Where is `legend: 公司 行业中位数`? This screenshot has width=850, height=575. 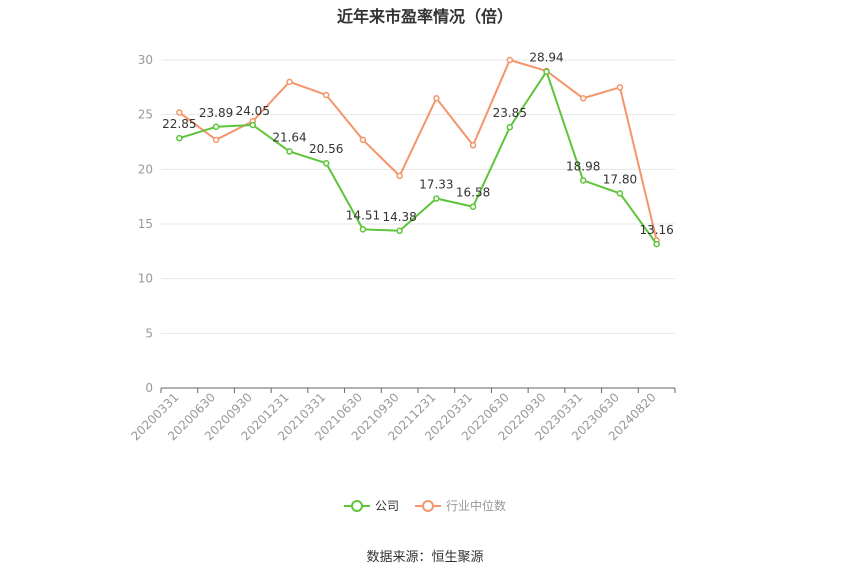 legend: 公司 行业中位数 is located at coordinates (425, 505).